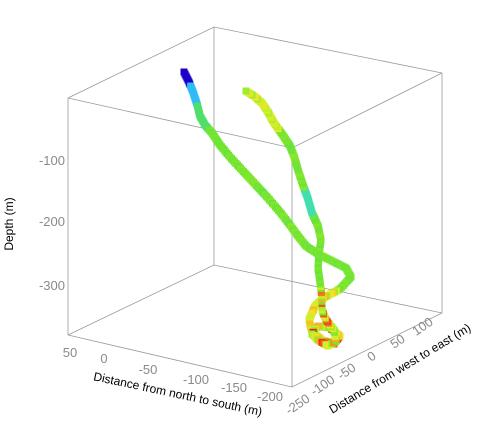 The image size is (499, 430). What do you see at coordinates (33, 223) in the screenshot?
I see `z-axis: -100 -200 -300 Depth (m)` at bounding box center [33, 223].